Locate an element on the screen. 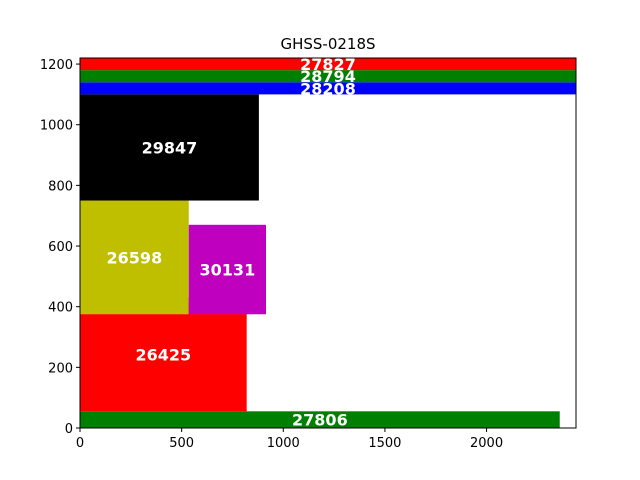 This screenshot has width=640, height=480. rect-label-27827: 27827 is located at coordinates (328, 64).